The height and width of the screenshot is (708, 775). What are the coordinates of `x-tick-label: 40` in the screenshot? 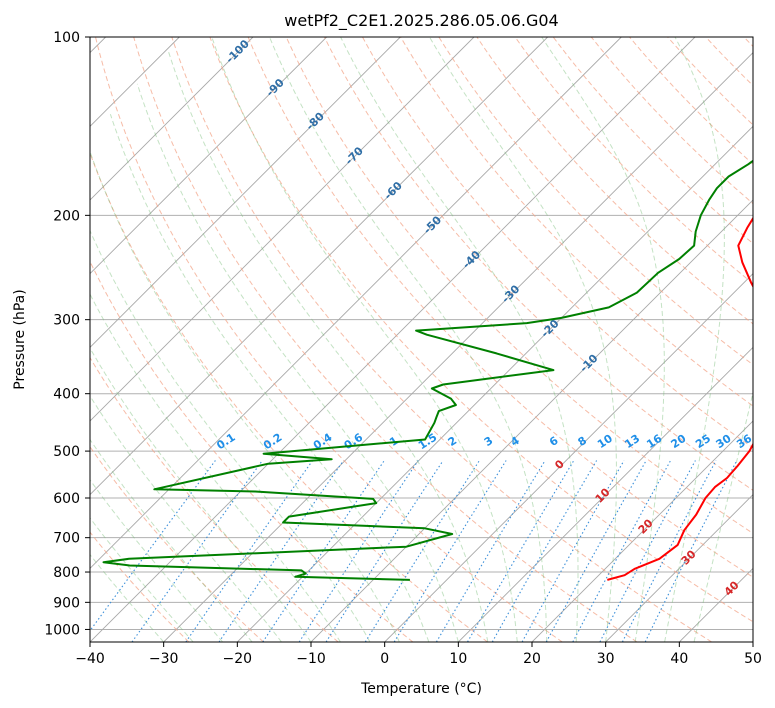 It's located at (679, 659).